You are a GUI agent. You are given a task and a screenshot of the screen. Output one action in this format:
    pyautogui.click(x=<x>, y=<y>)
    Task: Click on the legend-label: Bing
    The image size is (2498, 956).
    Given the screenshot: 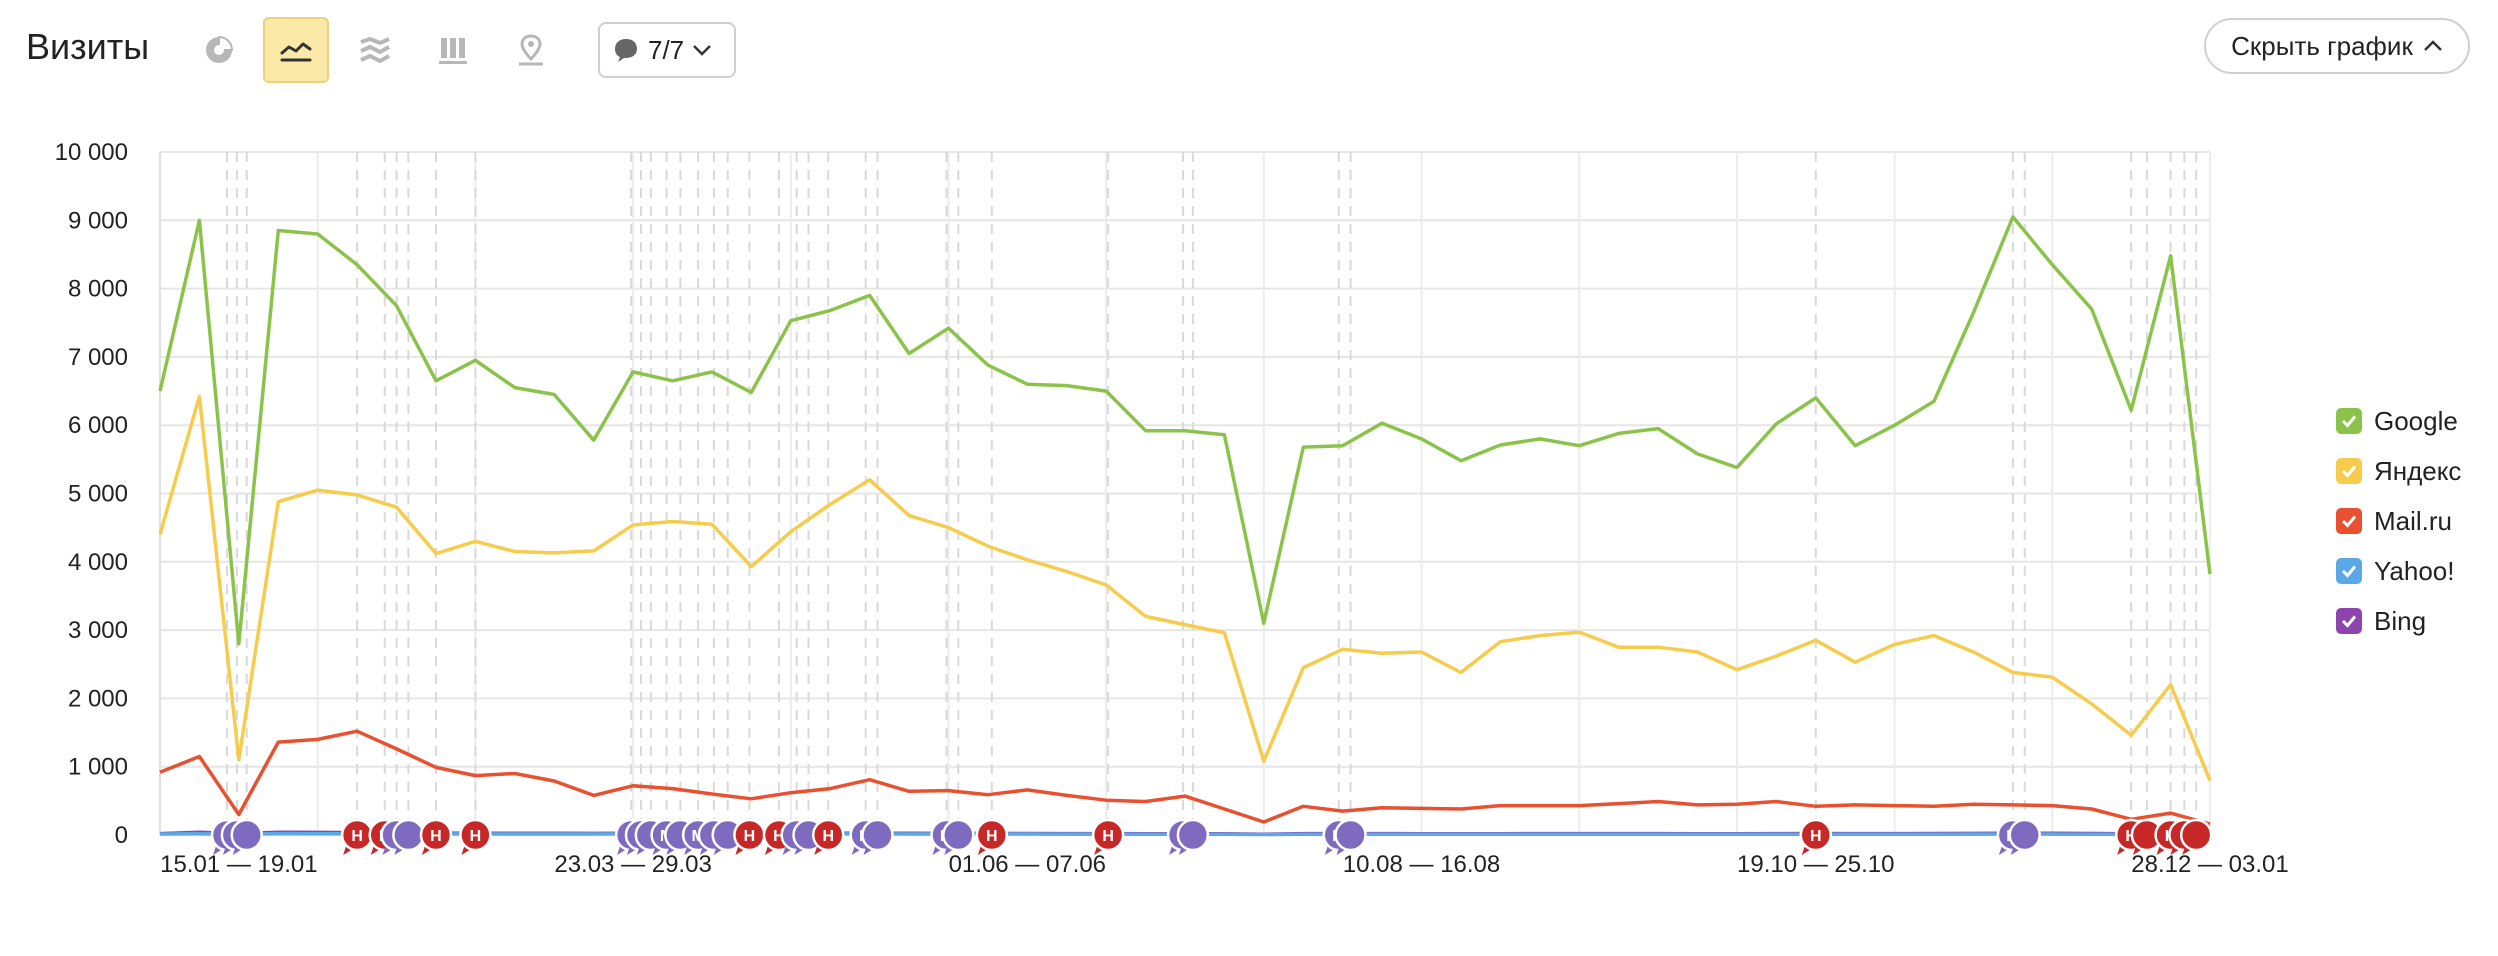 What is the action you would take?
    pyautogui.click(x=2400, y=620)
    